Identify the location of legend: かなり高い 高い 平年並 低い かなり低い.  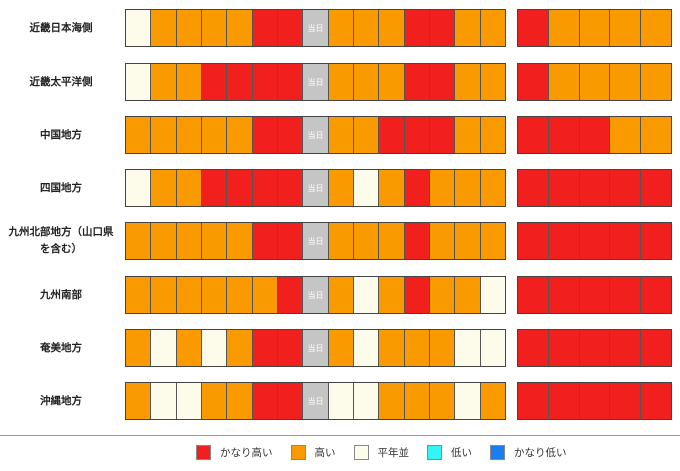
(390, 452).